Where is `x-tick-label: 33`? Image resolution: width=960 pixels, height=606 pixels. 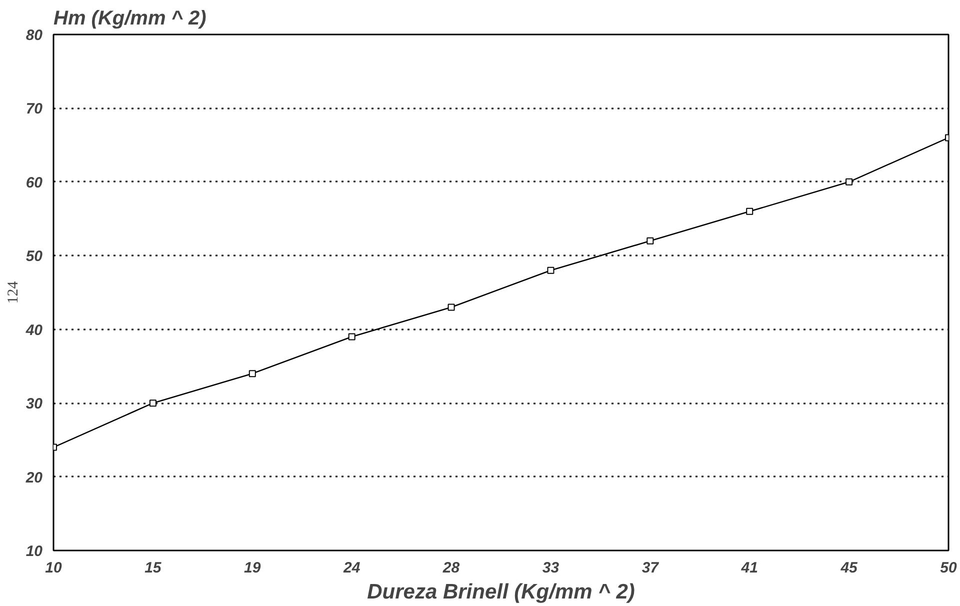
x-tick-label: 33 is located at coordinates (551, 568).